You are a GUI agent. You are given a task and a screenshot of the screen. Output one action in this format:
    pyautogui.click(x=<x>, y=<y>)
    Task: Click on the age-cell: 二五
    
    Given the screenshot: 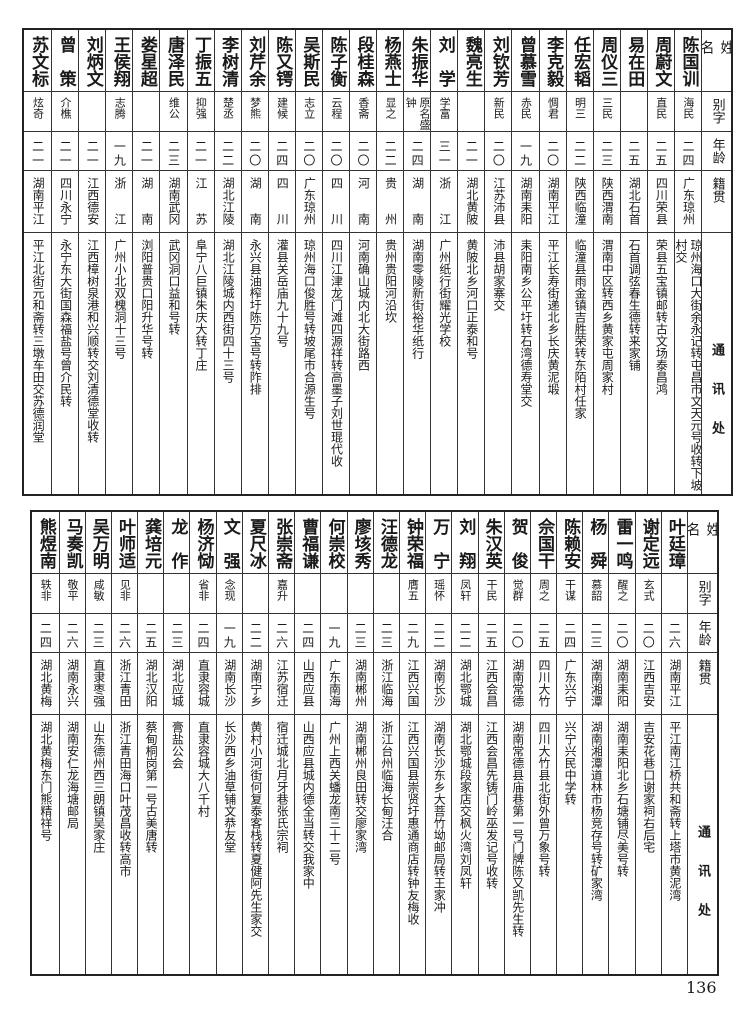 What is the action you would take?
    pyautogui.click(x=543, y=634)
    